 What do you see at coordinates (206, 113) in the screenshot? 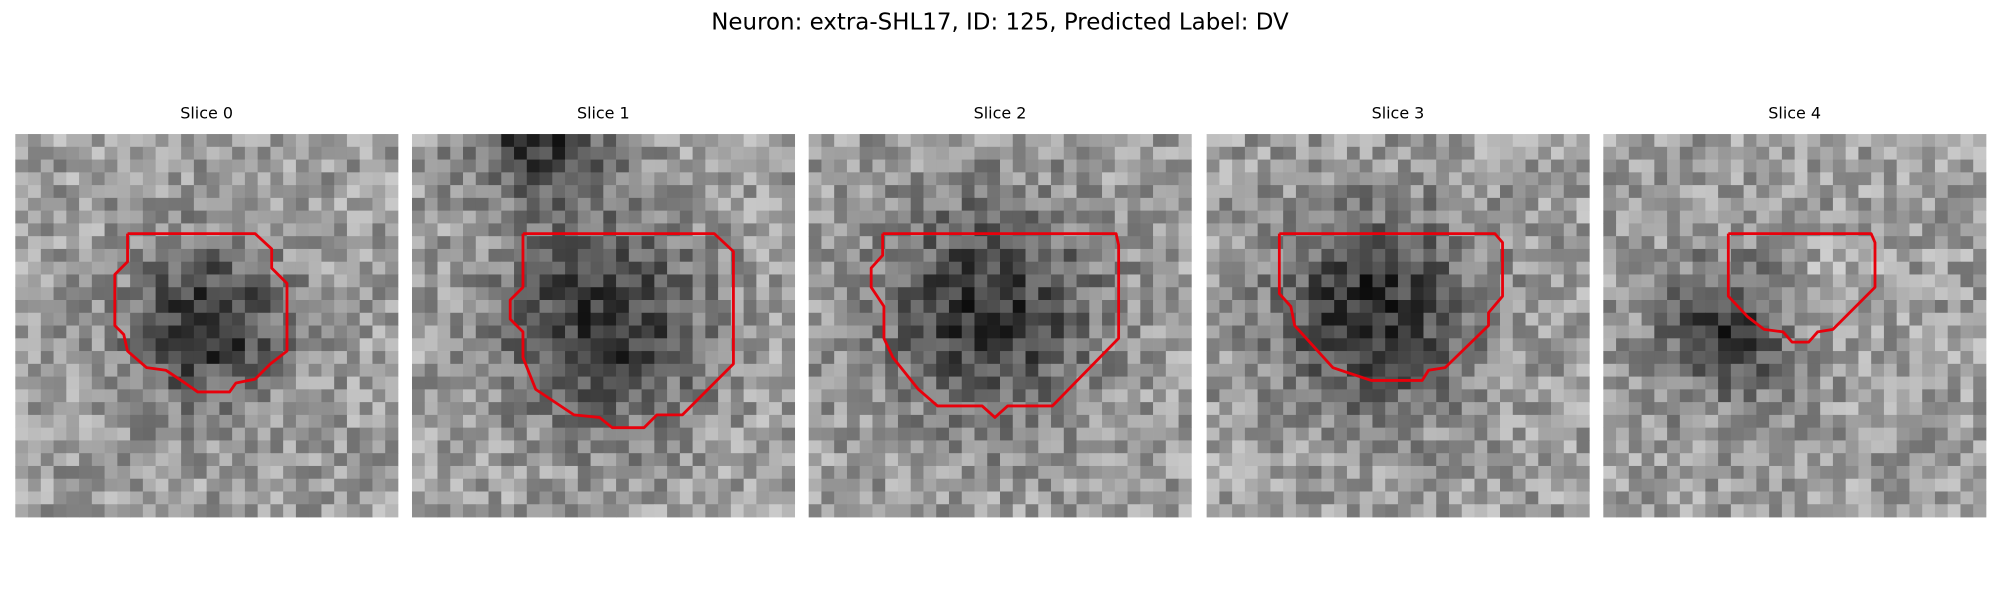
I see `slice-title: Slice 0` at bounding box center [206, 113].